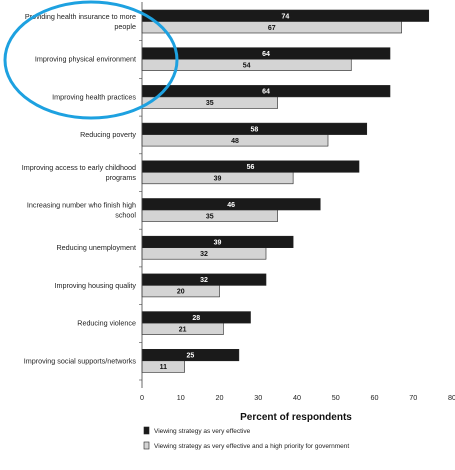  What do you see at coordinates (181, 397) in the screenshot?
I see `x-tick-label-1: 10` at bounding box center [181, 397].